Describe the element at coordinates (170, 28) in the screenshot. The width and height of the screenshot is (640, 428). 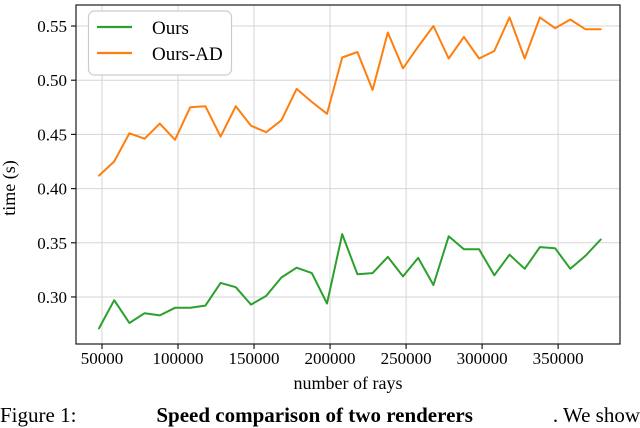
I see `legend-label-ours: Ours` at that location.